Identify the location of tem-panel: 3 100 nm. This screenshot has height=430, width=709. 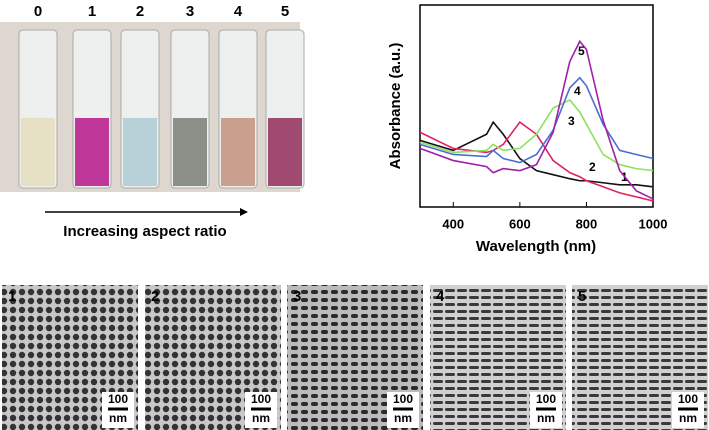
(355, 357).